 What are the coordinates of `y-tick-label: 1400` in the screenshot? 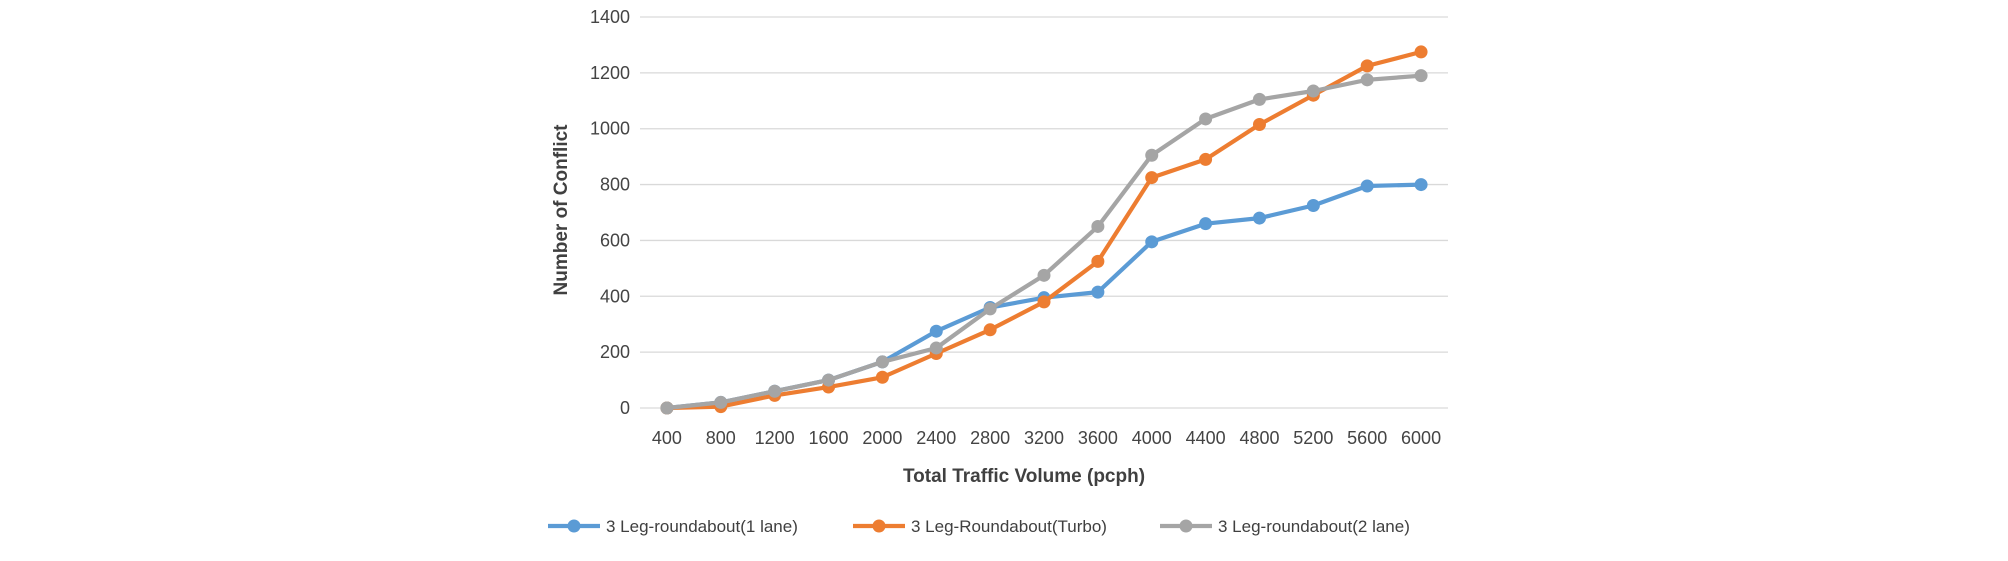 It's located at (610, 17).